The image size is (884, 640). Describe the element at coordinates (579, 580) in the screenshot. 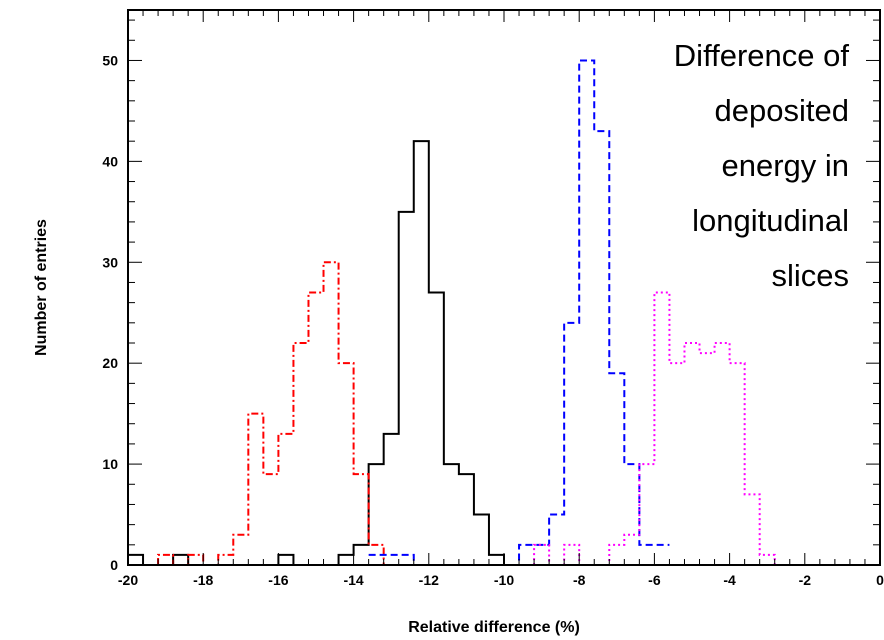

I see `x-tick-label: -8` at that location.